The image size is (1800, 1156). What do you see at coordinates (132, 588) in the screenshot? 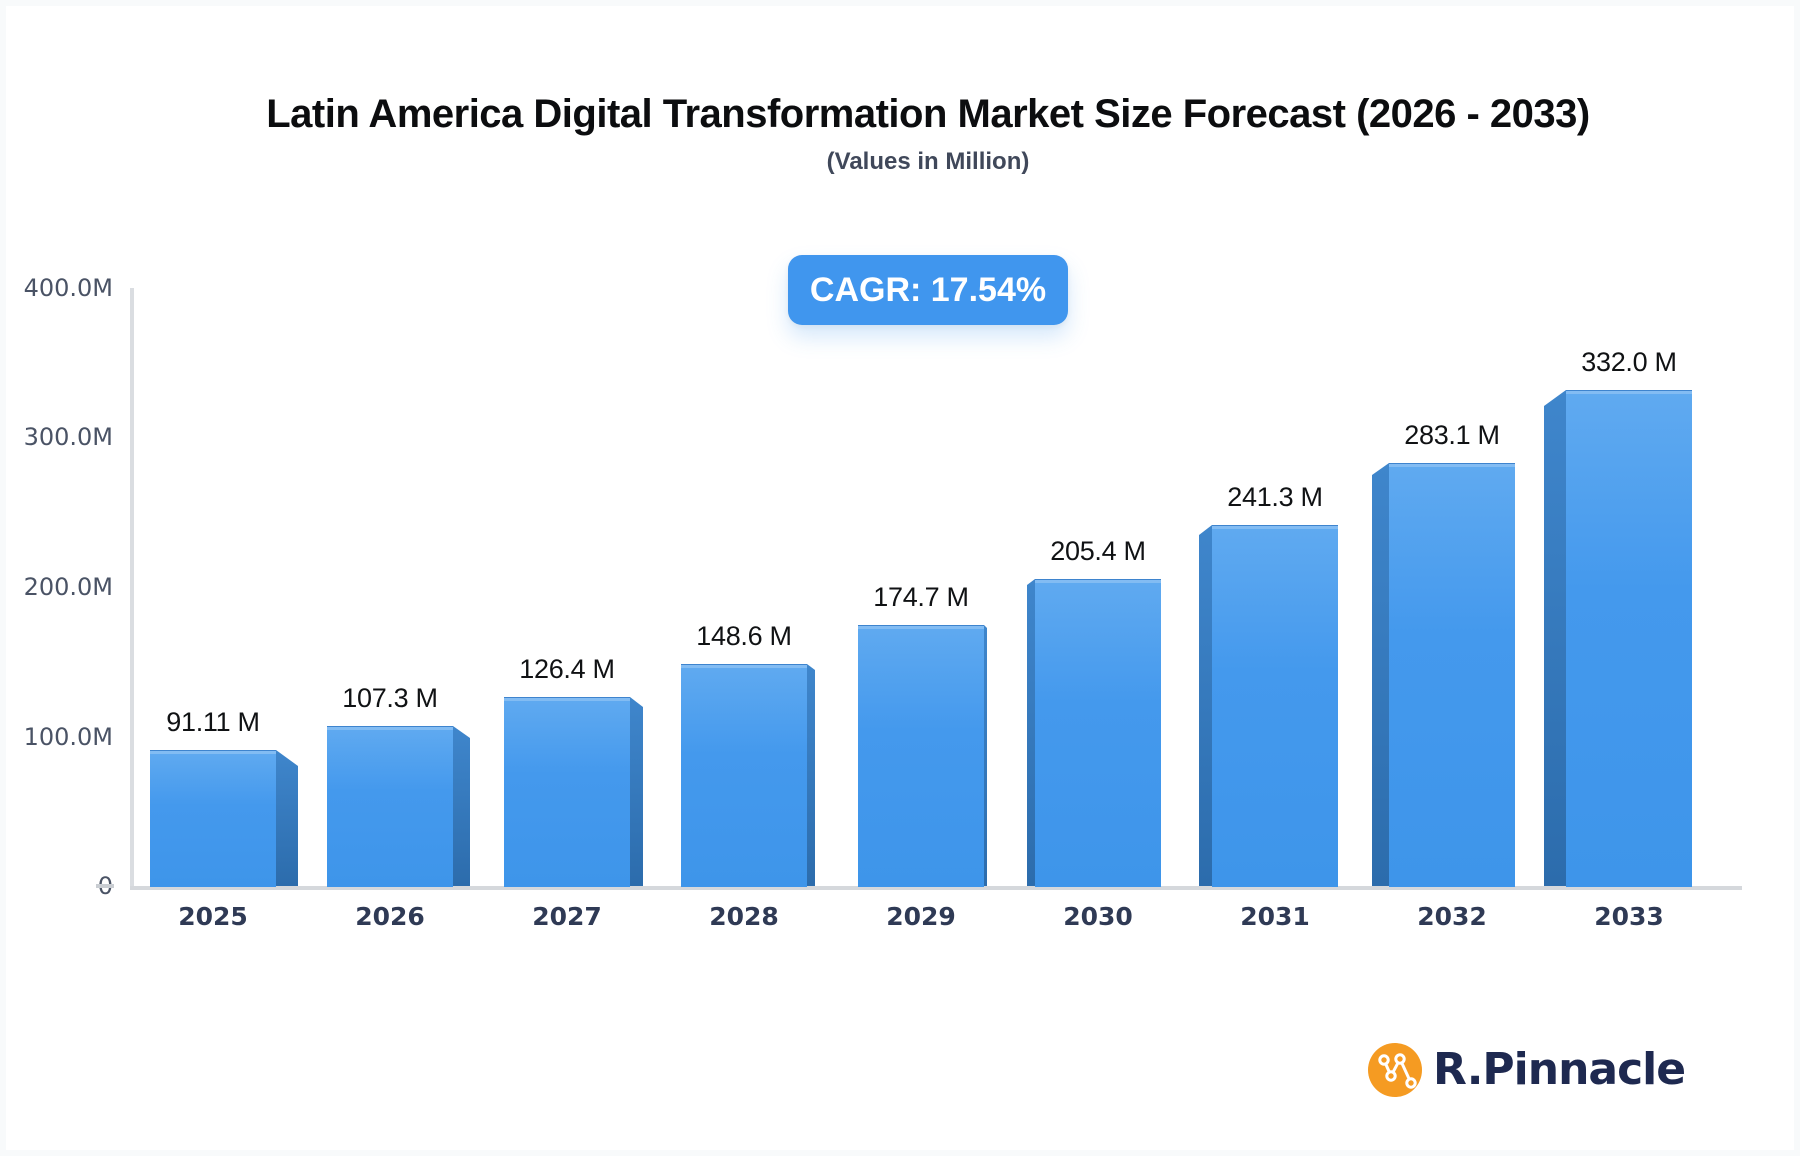
I see `y-axis-line` at bounding box center [132, 588].